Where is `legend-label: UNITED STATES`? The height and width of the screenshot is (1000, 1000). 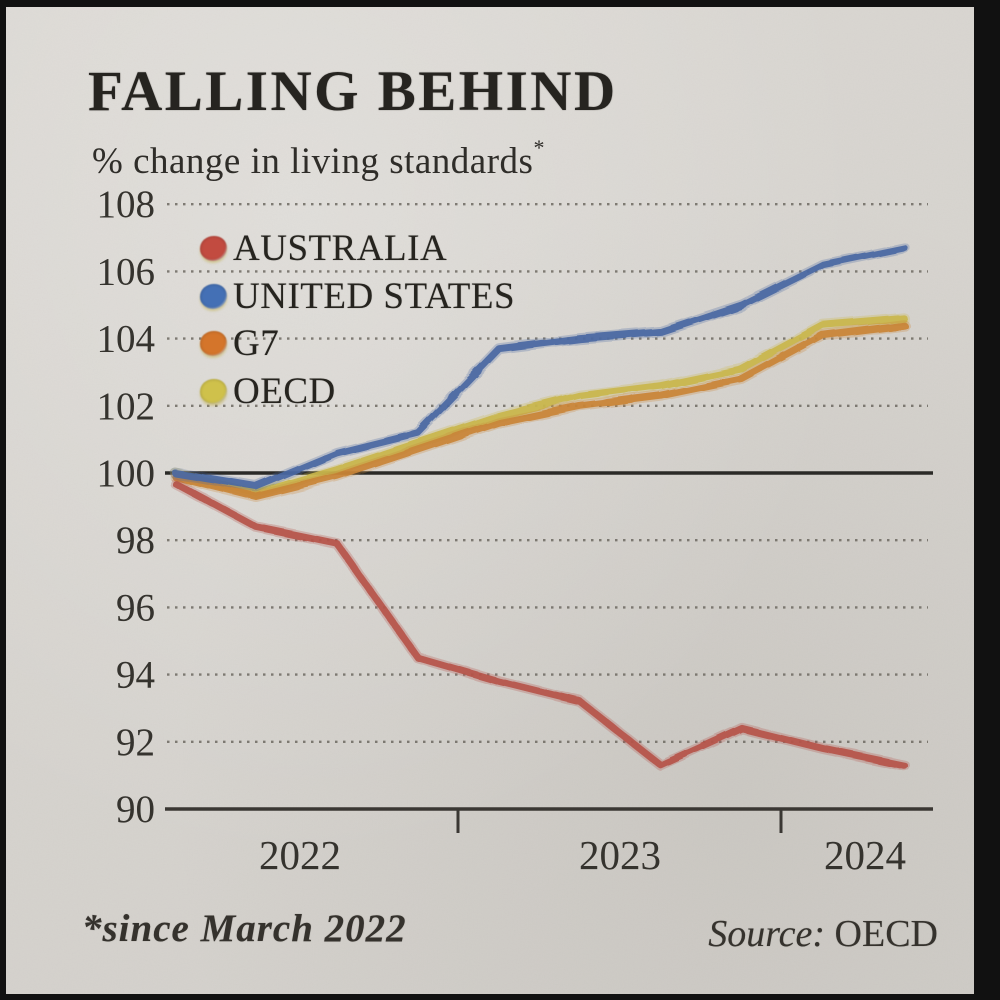 legend-label: UNITED STATES is located at coordinates (374, 296).